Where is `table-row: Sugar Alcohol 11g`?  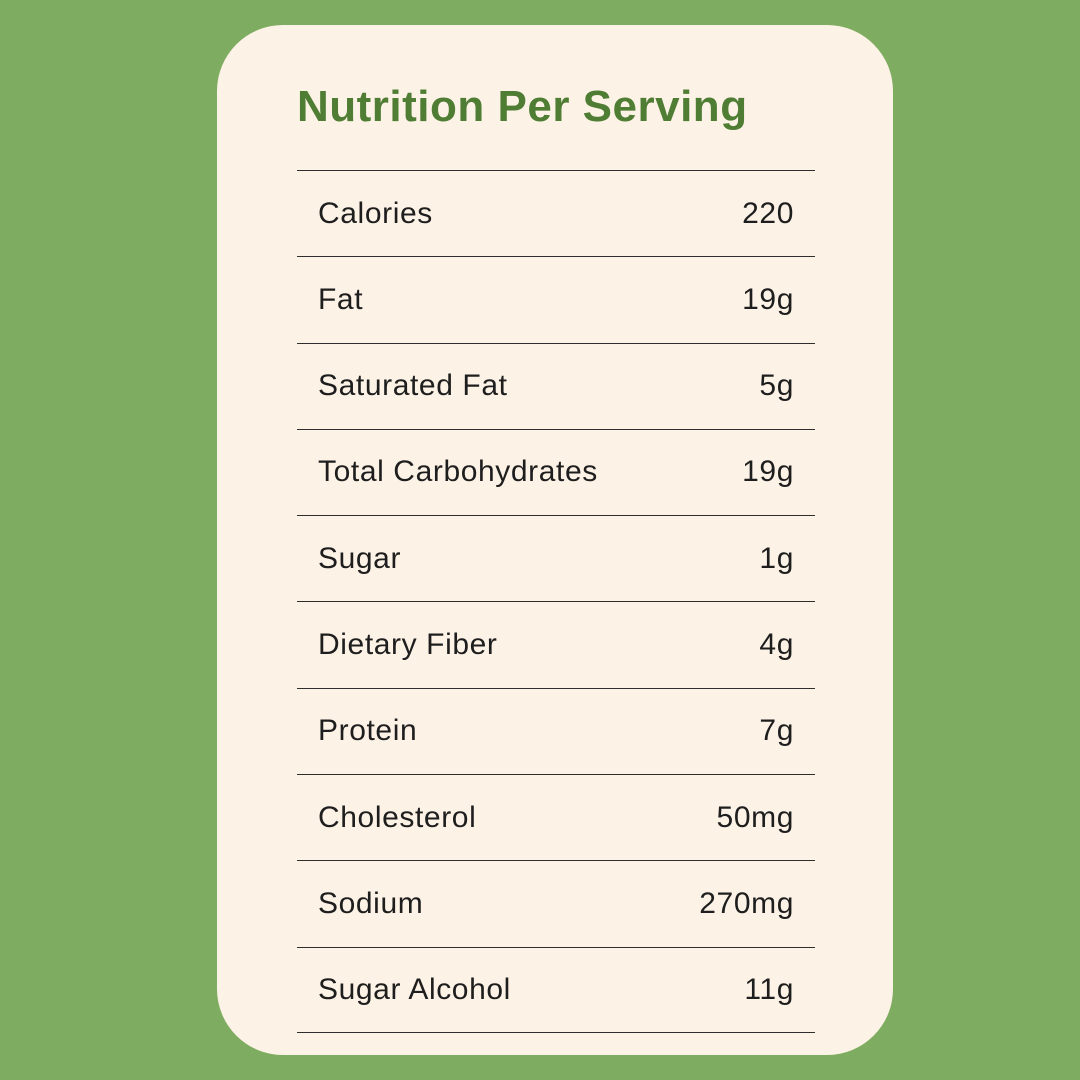 table-row: Sugar Alcohol 11g is located at coordinates (556, 989).